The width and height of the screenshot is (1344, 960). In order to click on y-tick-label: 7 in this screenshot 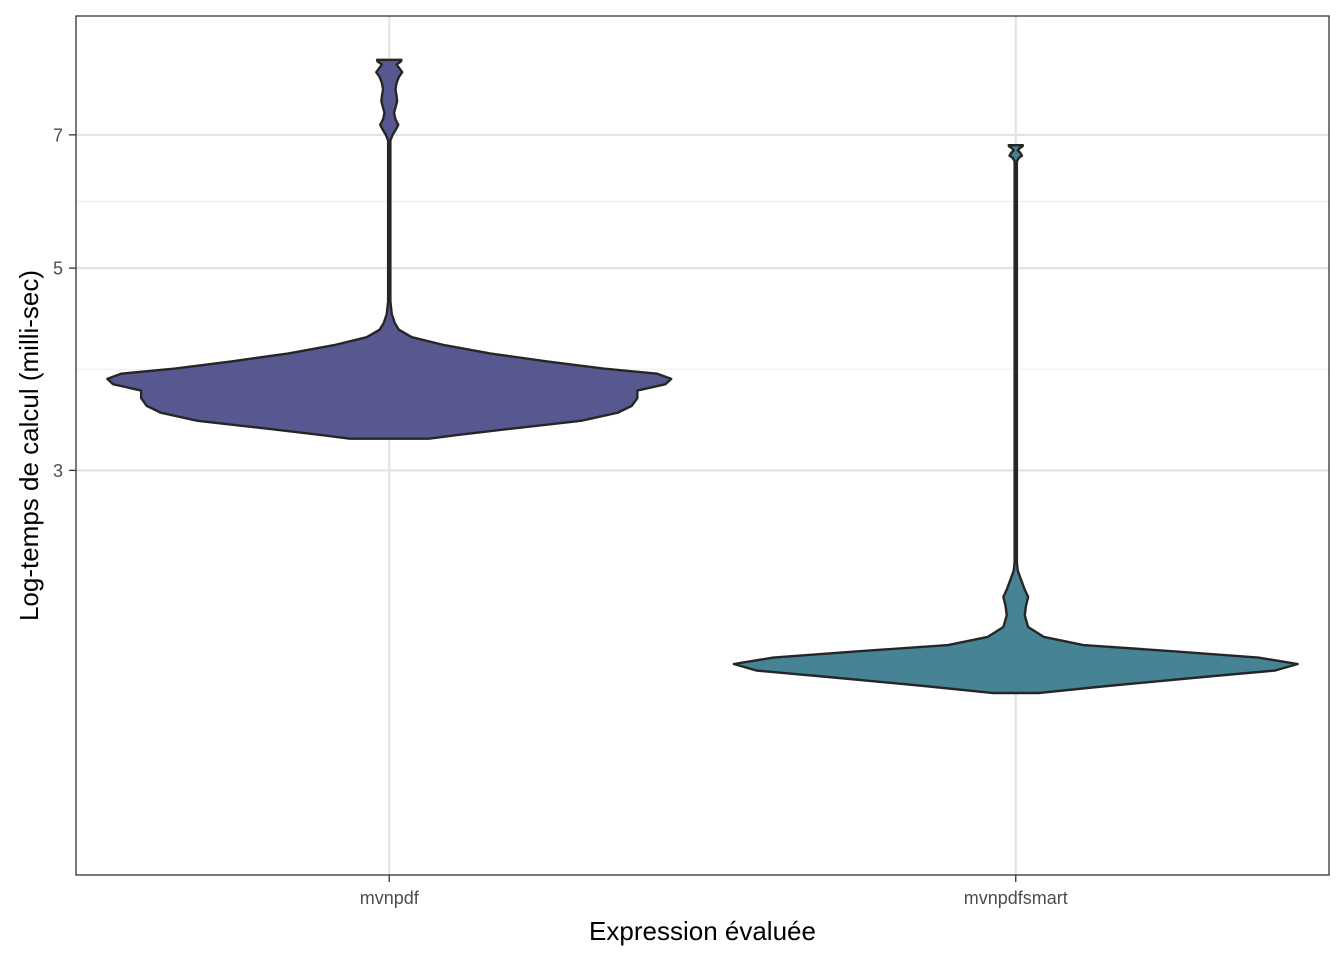, I will do `click(58, 135)`.